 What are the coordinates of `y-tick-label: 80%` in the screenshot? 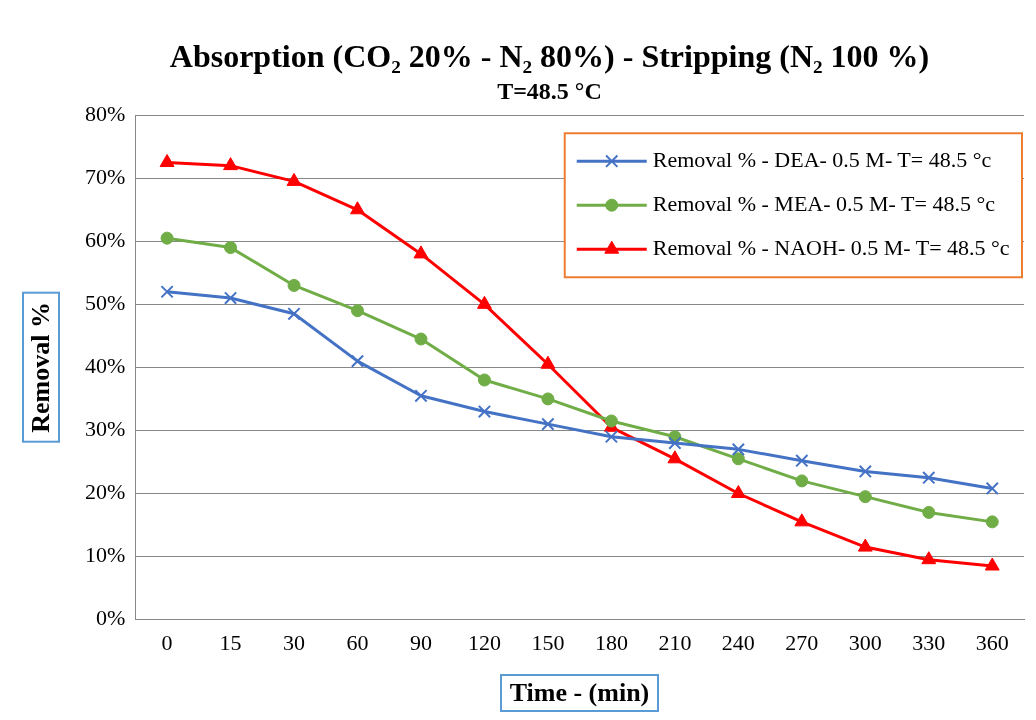 It's located at (105, 113).